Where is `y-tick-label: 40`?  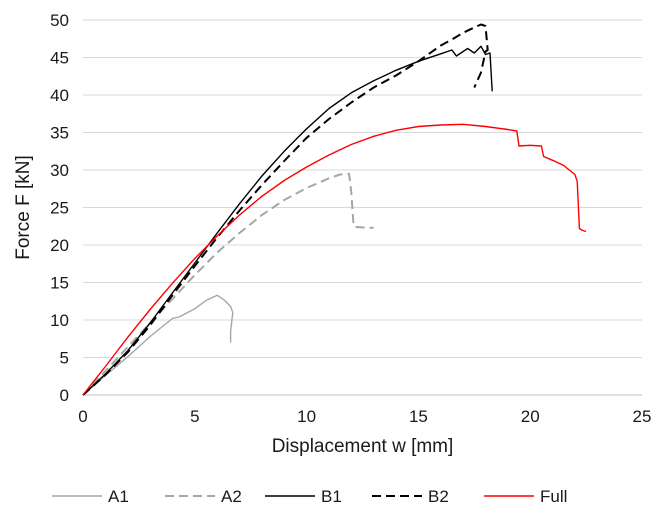 y-tick-label: 40 is located at coordinates (59, 95).